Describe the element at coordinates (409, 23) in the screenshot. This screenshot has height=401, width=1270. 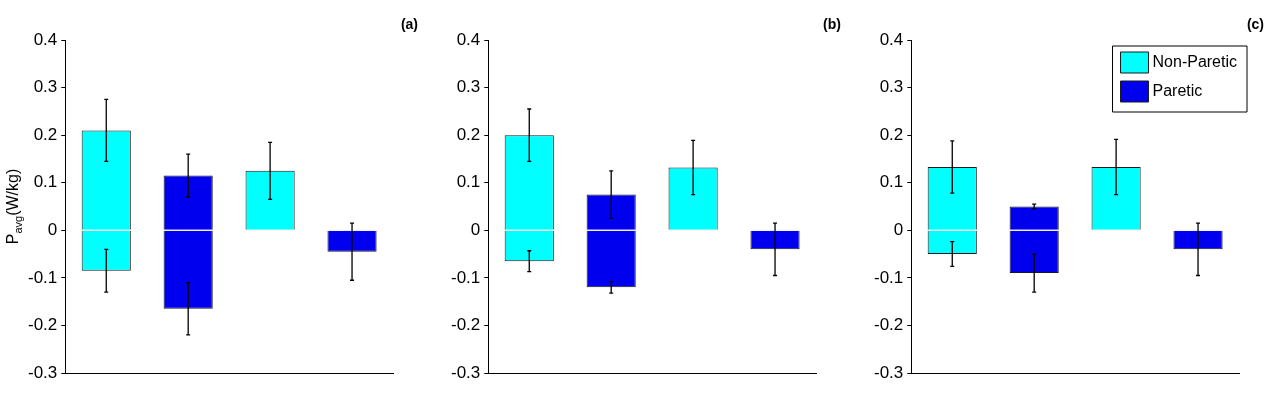
I see `chart-title: (a)` at that location.